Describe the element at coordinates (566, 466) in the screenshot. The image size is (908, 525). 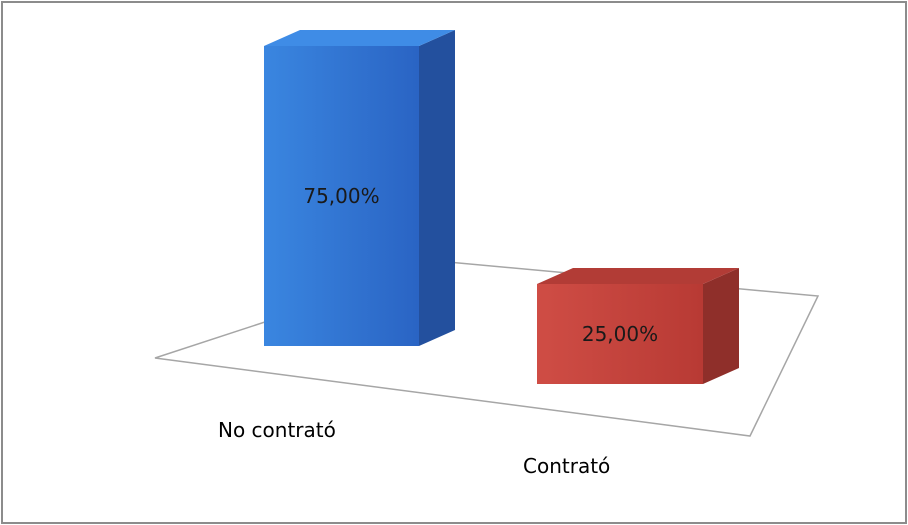
I see `category-label-contrato: Contrató` at that location.